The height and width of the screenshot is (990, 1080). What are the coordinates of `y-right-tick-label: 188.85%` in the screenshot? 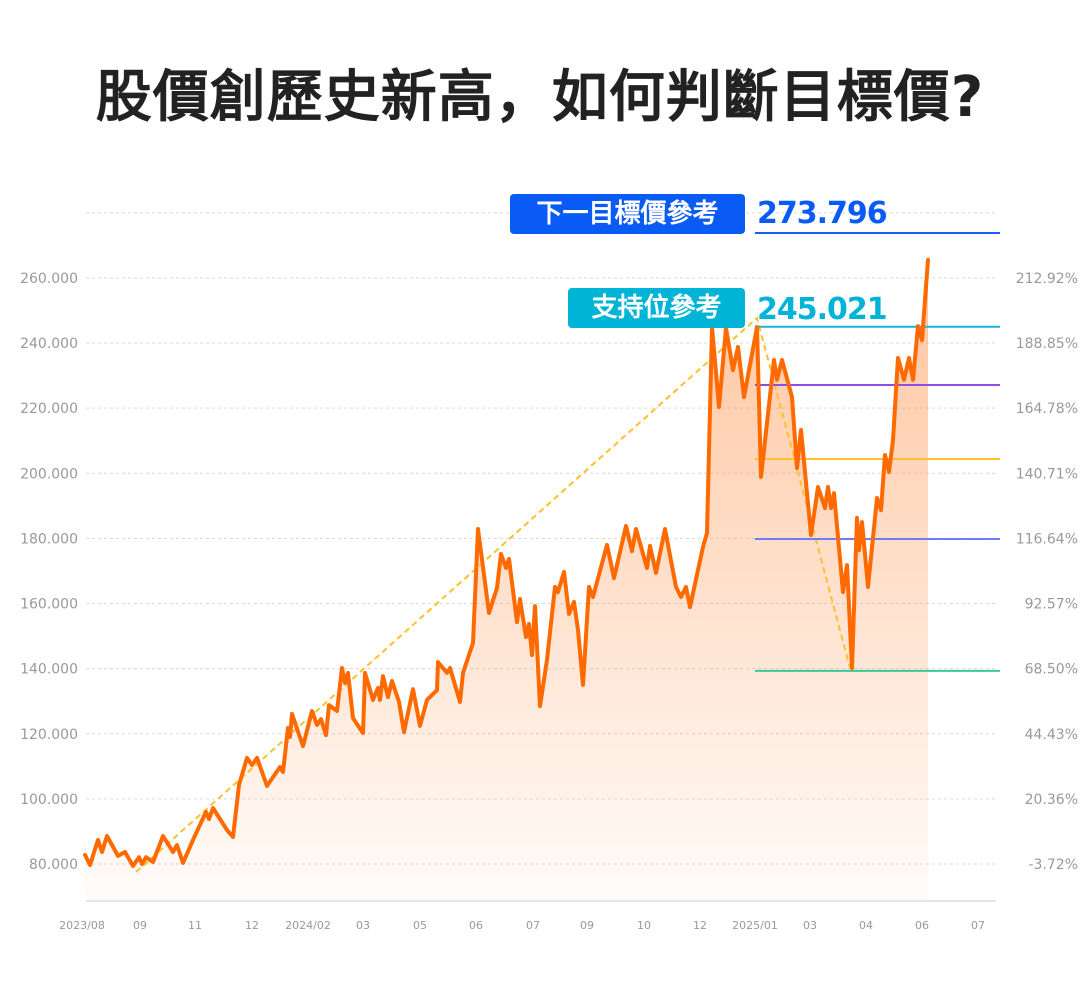 It's located at (1047, 344).